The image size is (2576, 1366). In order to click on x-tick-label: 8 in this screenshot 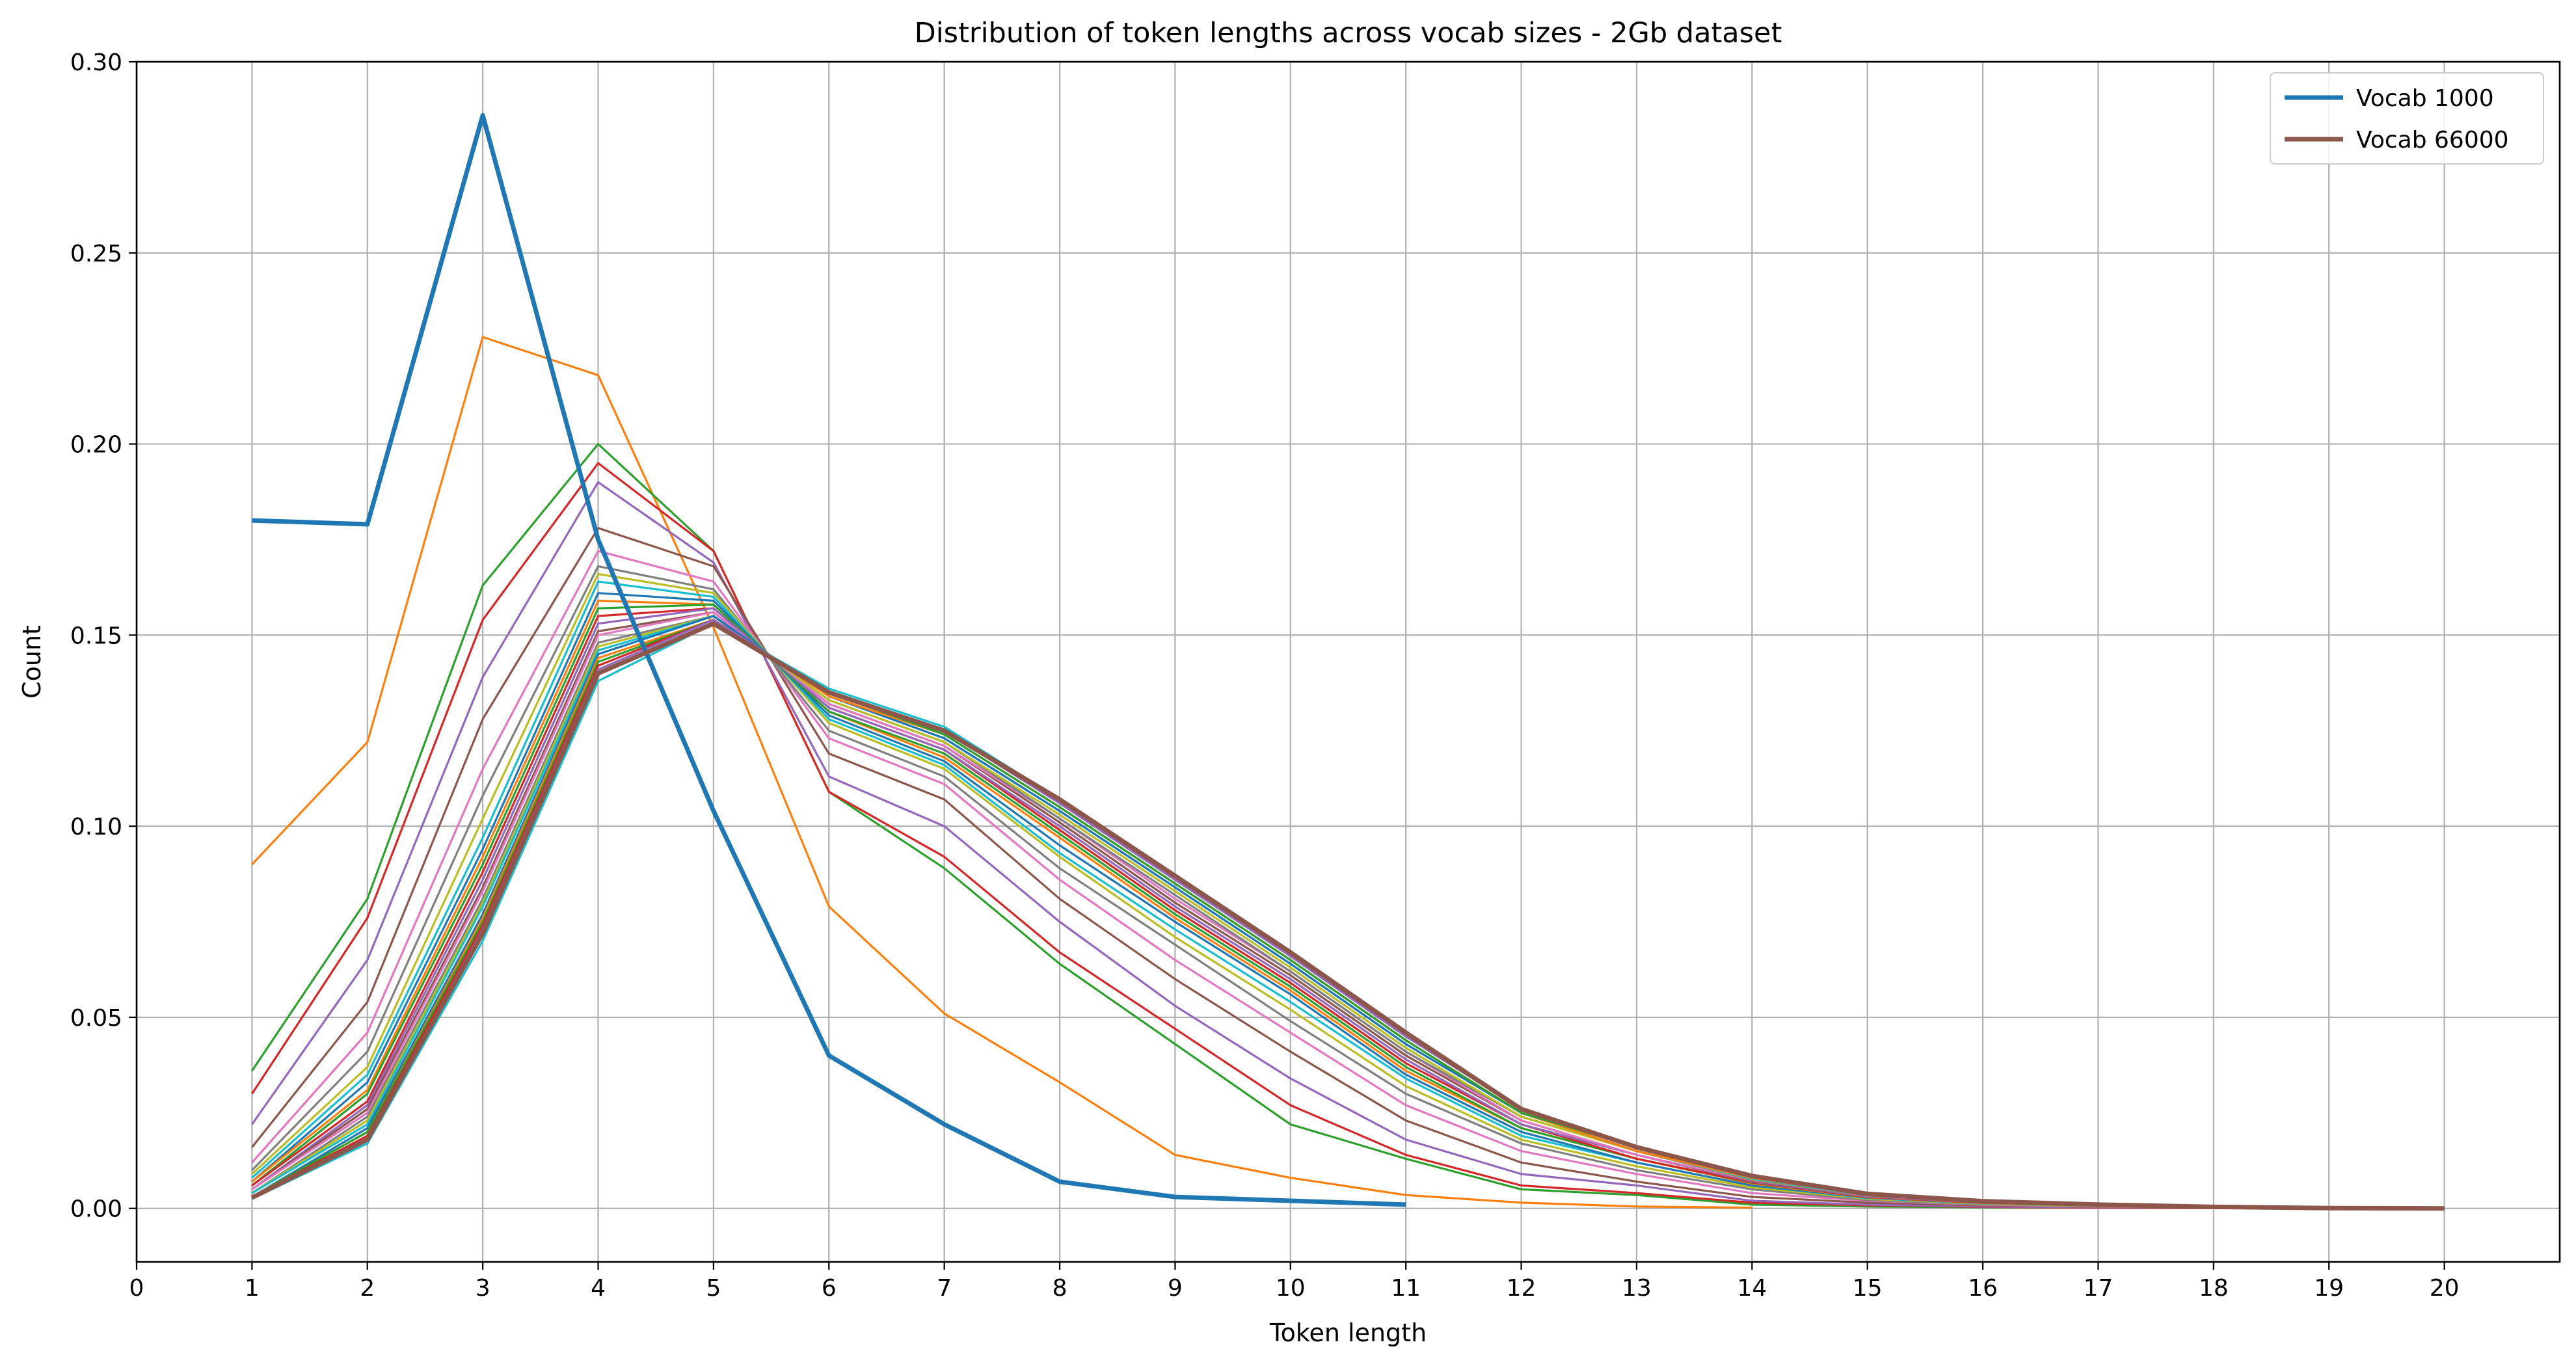, I will do `click(1060, 1288)`.